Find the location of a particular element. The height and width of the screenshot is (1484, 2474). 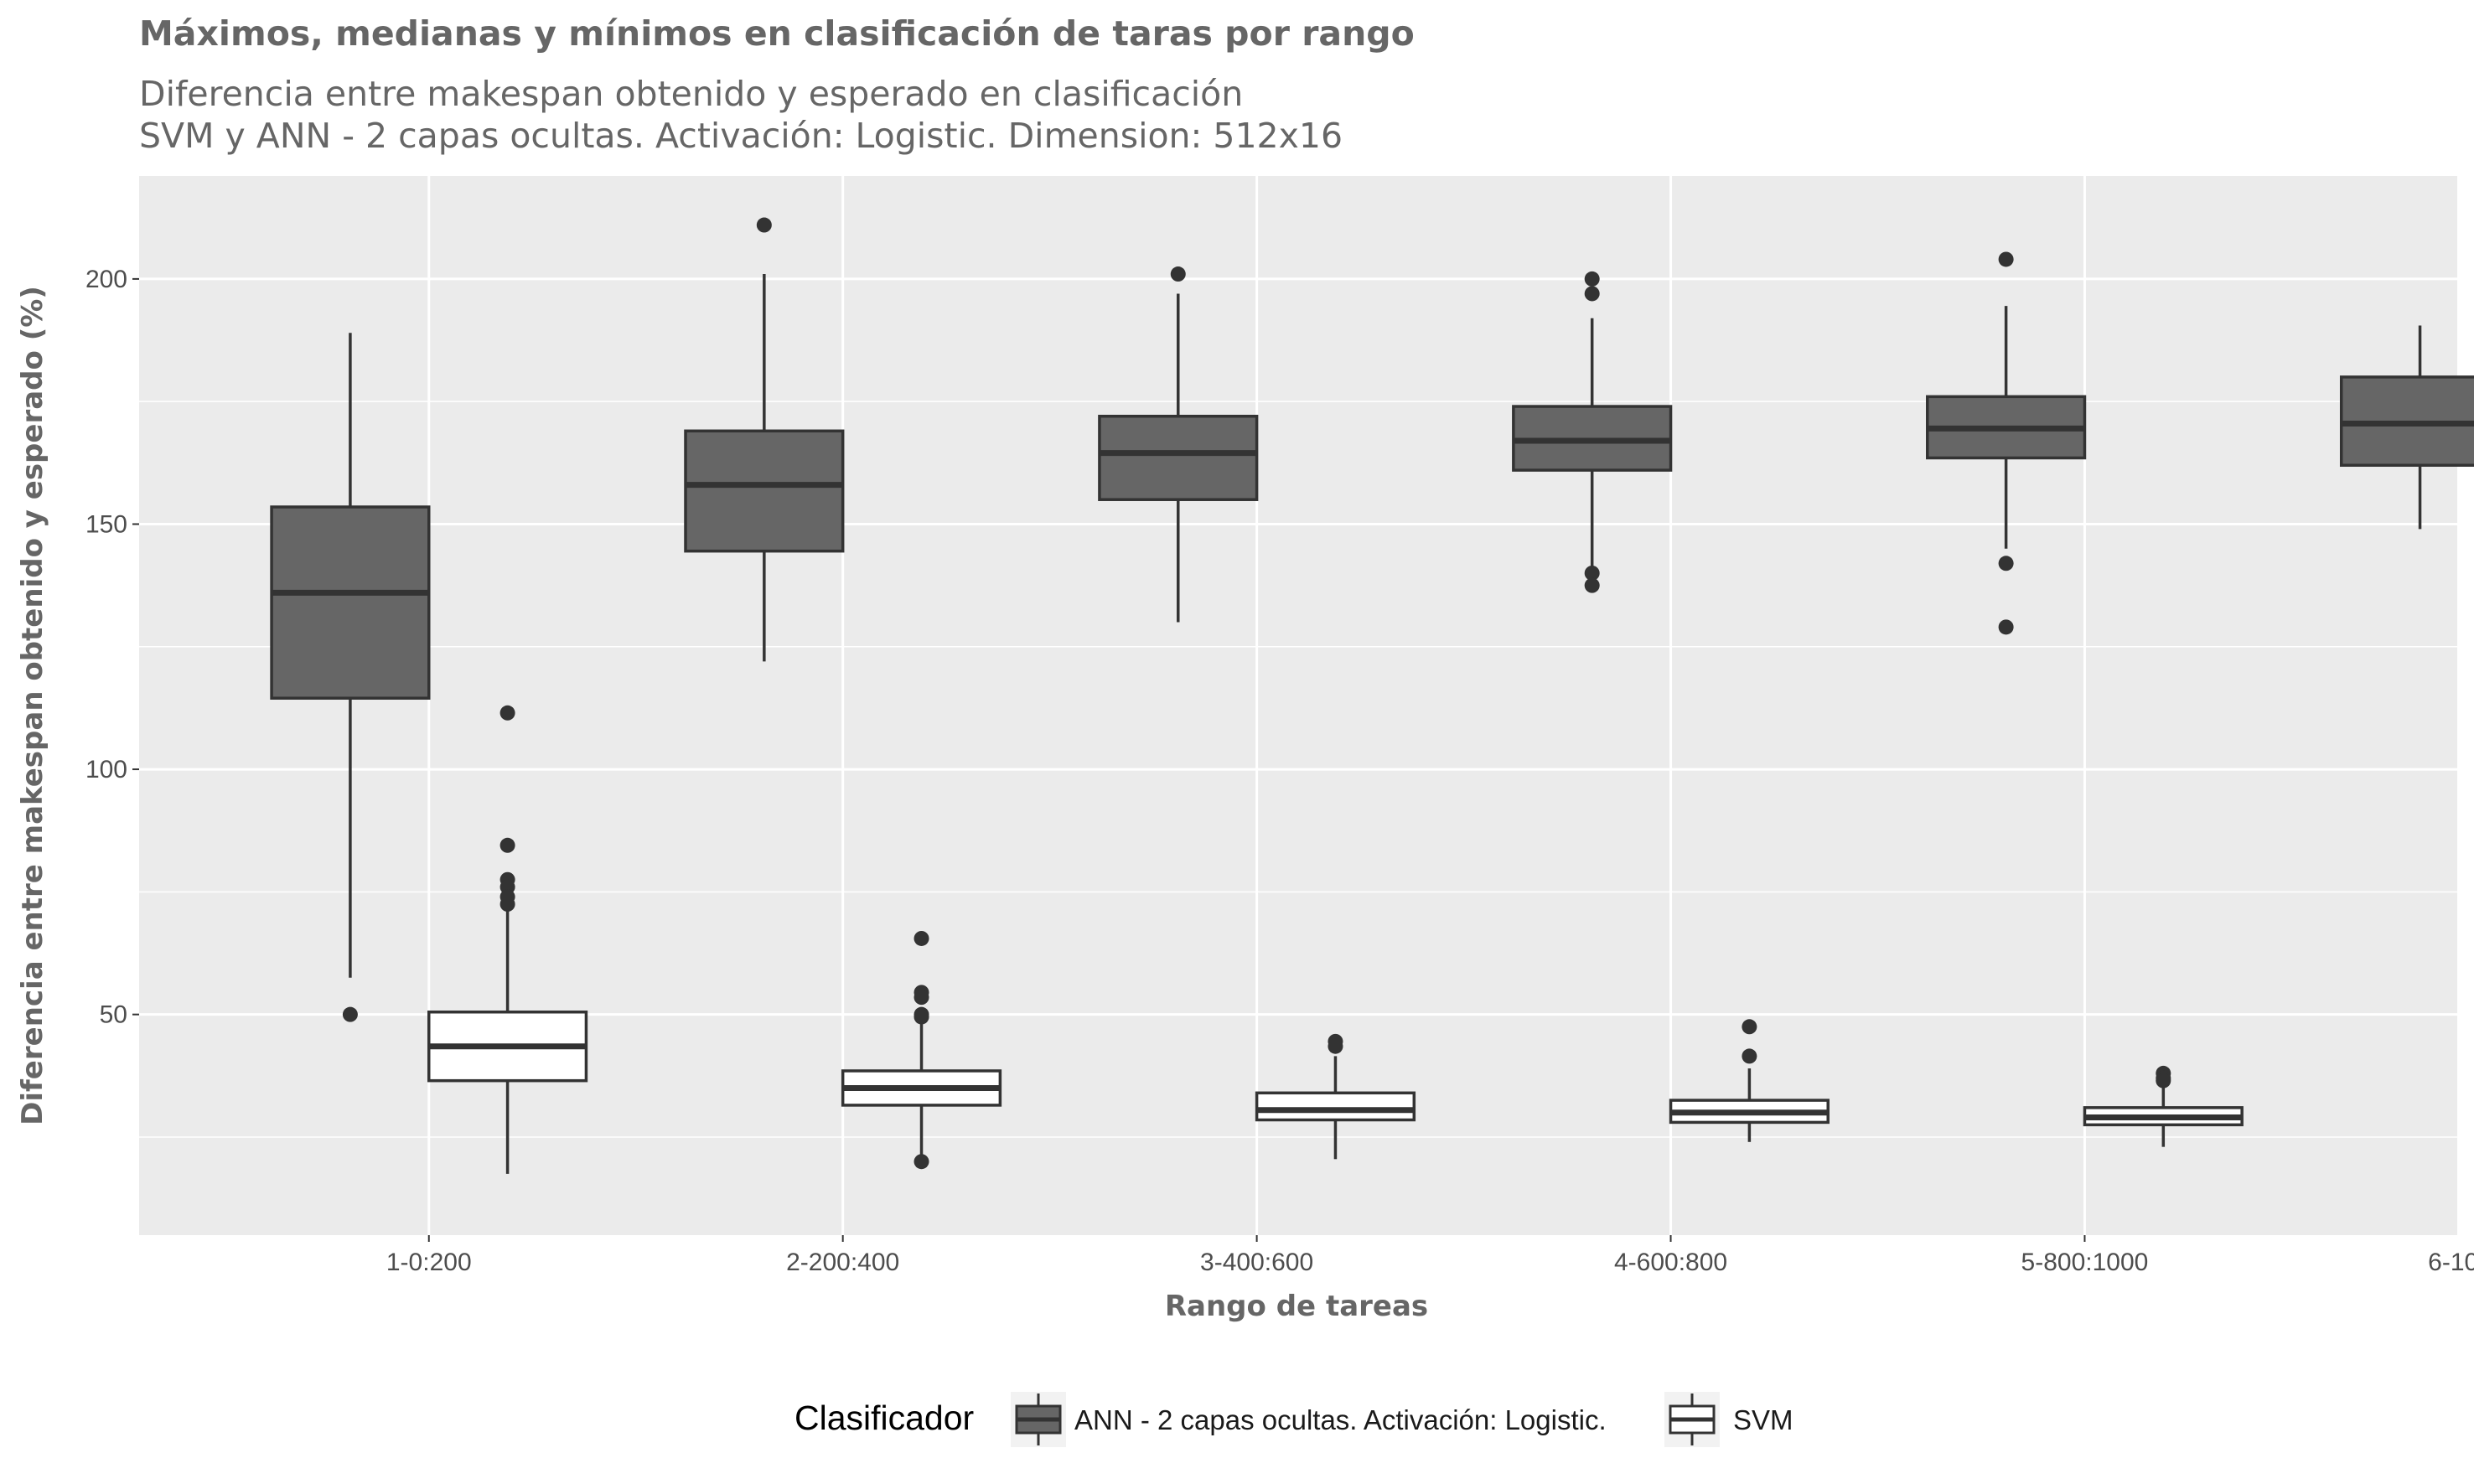

legend-label: SVM is located at coordinates (1763, 1420).